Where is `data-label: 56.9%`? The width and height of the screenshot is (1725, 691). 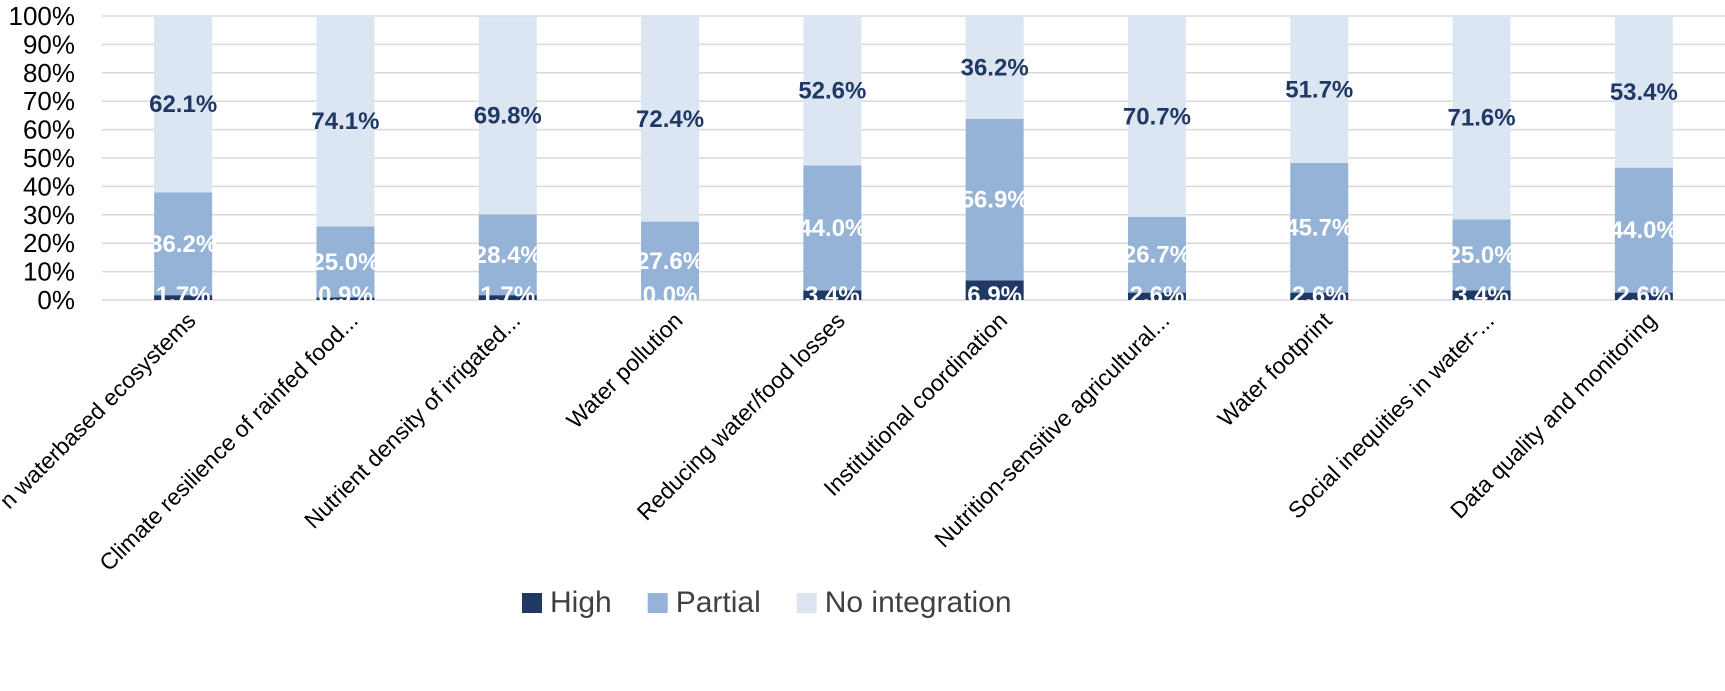 data-label: 56.9% is located at coordinates (995, 200).